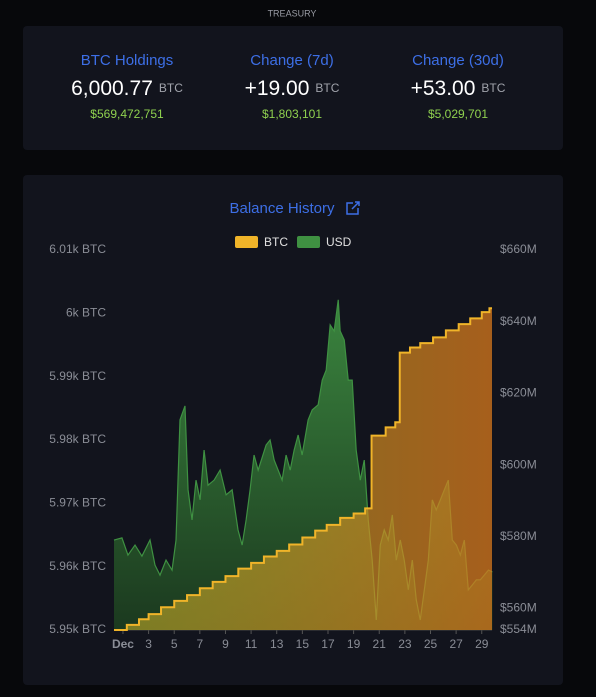 The image size is (596, 697). Describe the element at coordinates (339, 242) in the screenshot. I see `legend-label: USD` at that location.